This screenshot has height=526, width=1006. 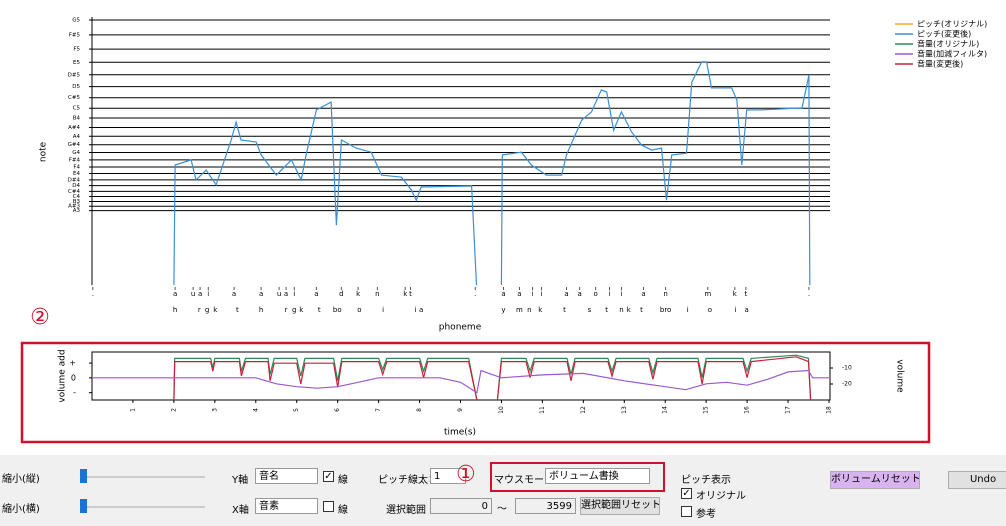 I want to click on phoneme-label: h, so click(x=261, y=310).